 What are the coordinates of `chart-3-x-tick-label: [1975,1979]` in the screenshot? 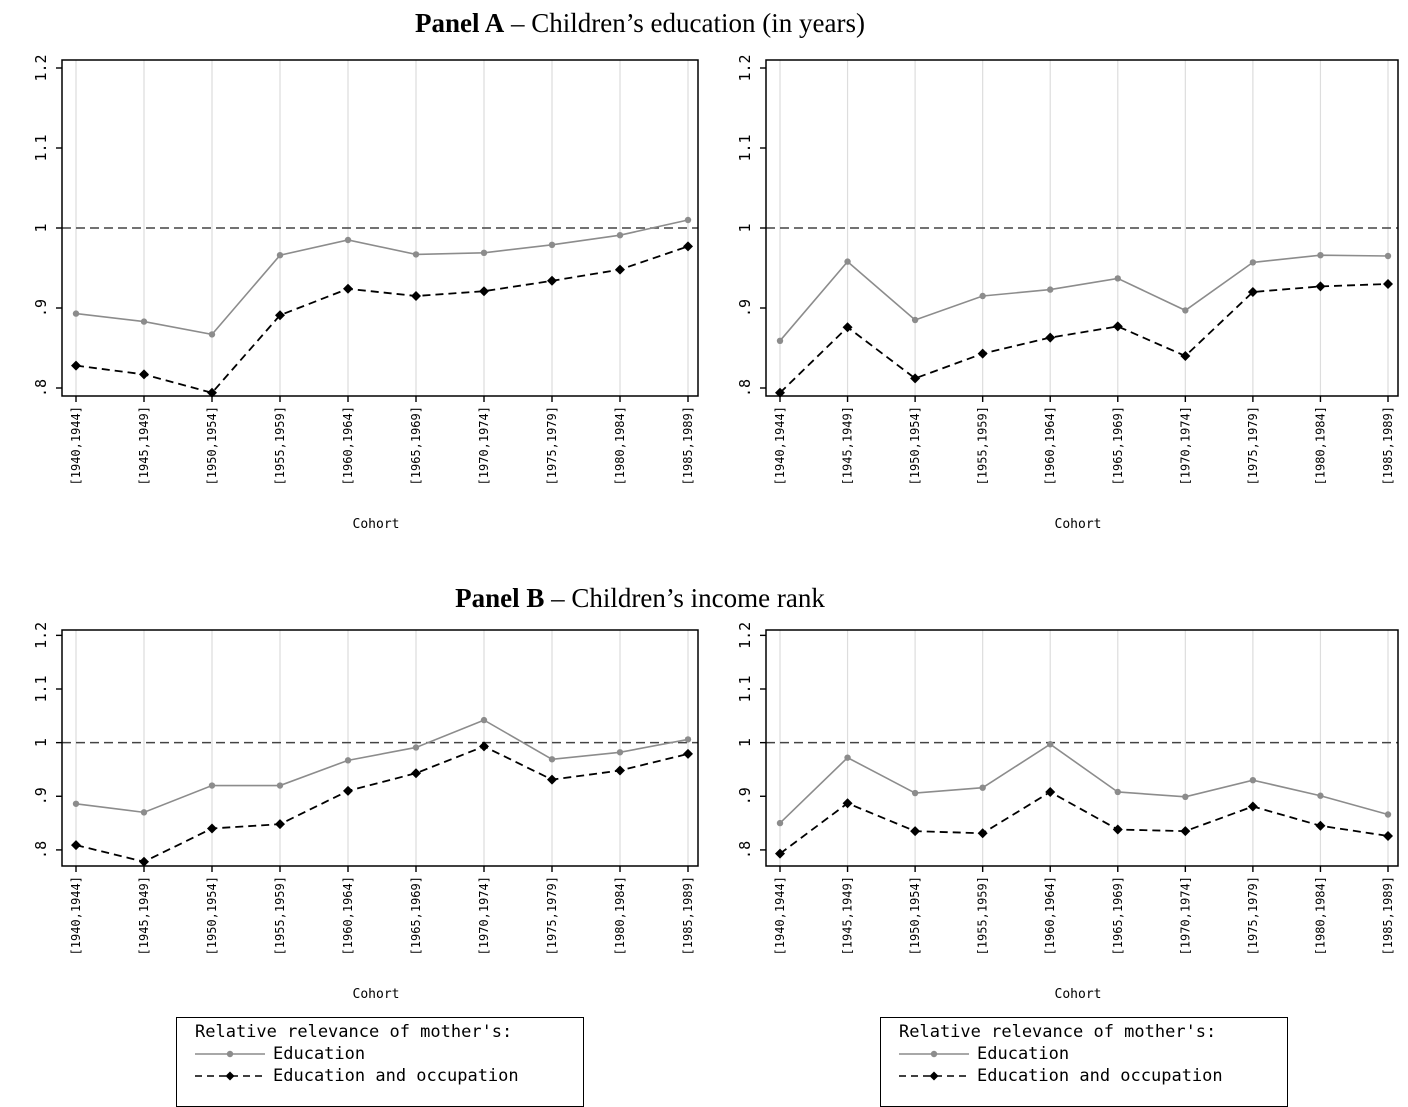 It's located at (1253, 915).